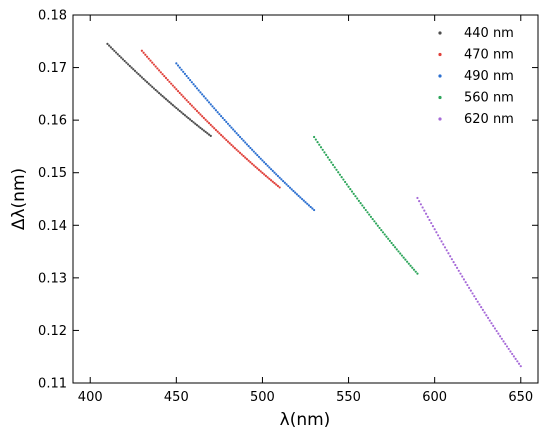 The width and height of the screenshot is (550, 437). I want to click on x-tick-label: 550, so click(348, 397).